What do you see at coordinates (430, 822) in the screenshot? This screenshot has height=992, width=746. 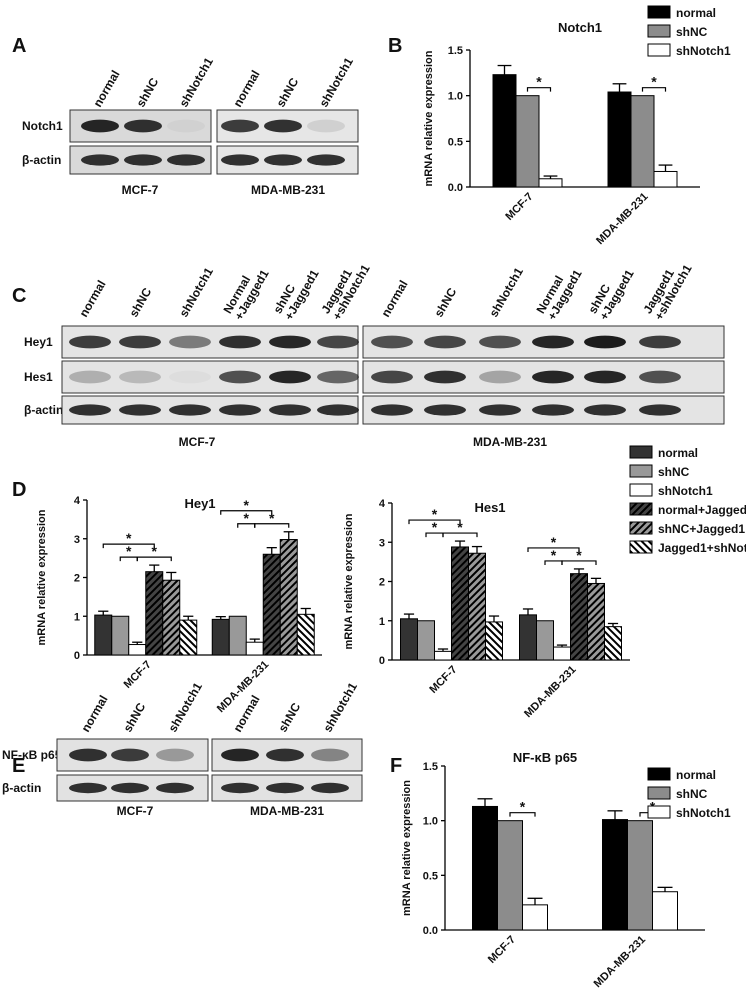 I see `y-tick-label: 1.0` at bounding box center [430, 822].